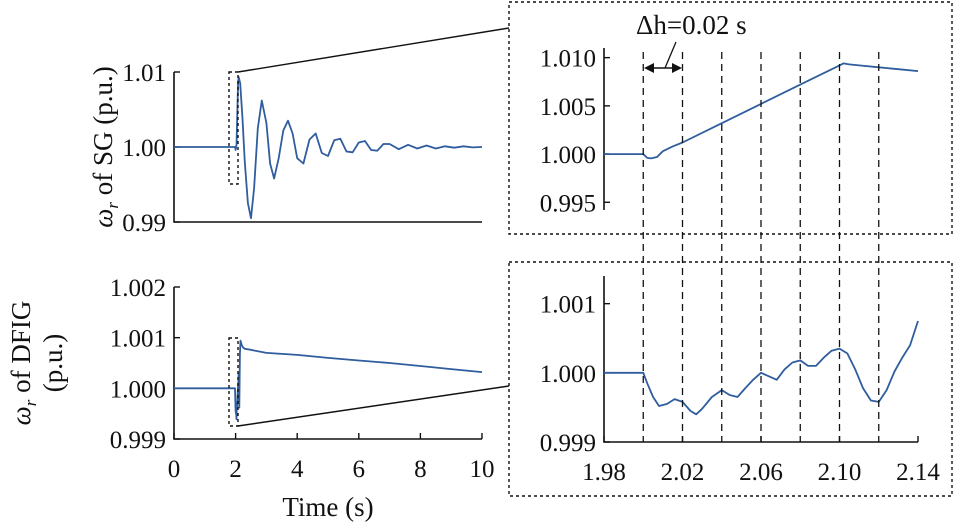 Image resolution: width=954 pixels, height=526 pixels. I want to click on ytick-label: 1.005, so click(568, 107).